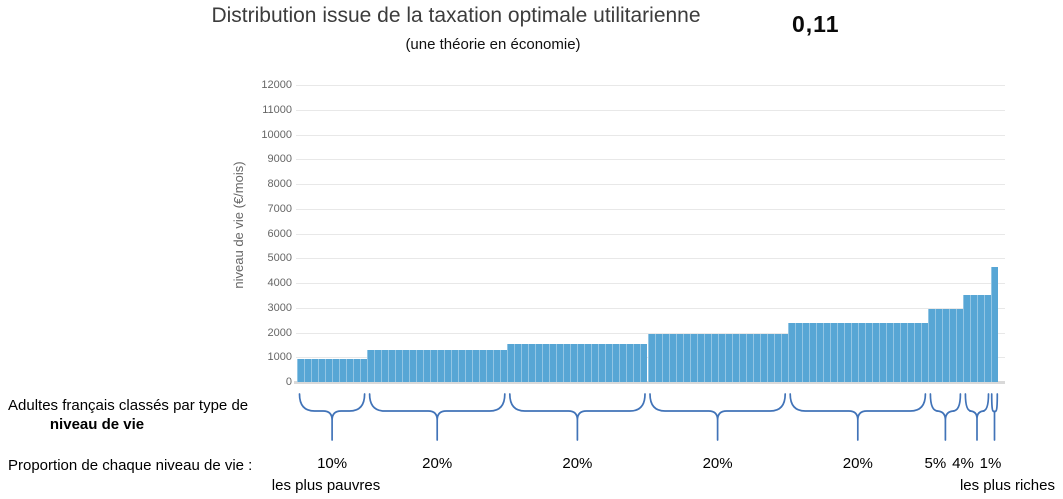 Image resolution: width=1063 pixels, height=499 pixels. I want to click on classification-label-line2: niveau de vie, so click(97, 424).